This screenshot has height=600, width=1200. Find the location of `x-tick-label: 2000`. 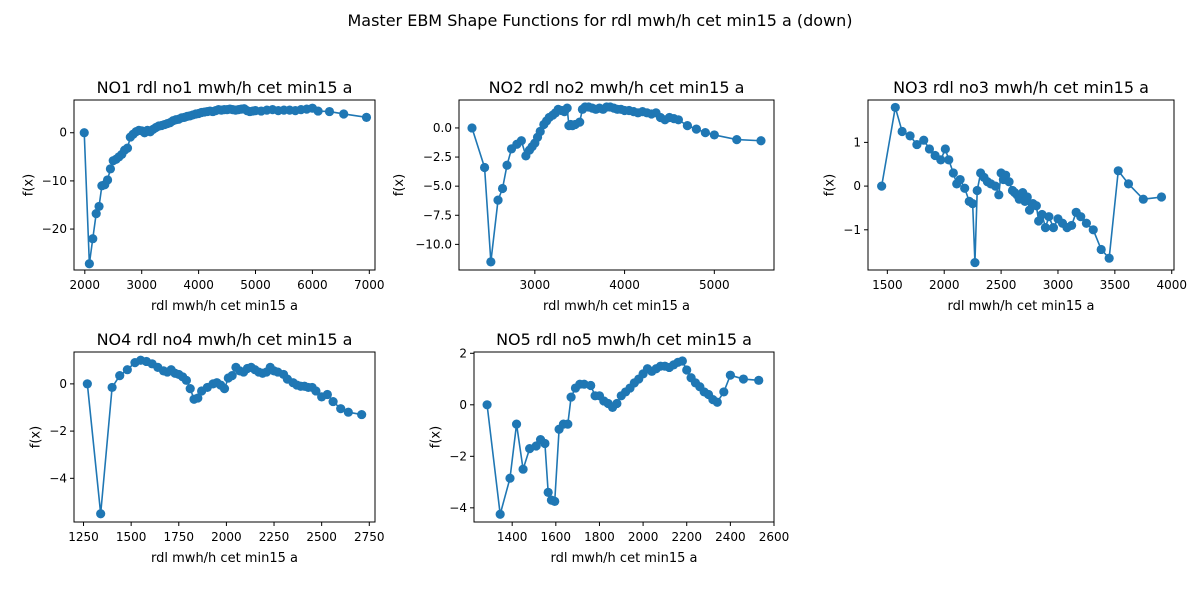

x-tick-label: 2000 is located at coordinates (643, 537).